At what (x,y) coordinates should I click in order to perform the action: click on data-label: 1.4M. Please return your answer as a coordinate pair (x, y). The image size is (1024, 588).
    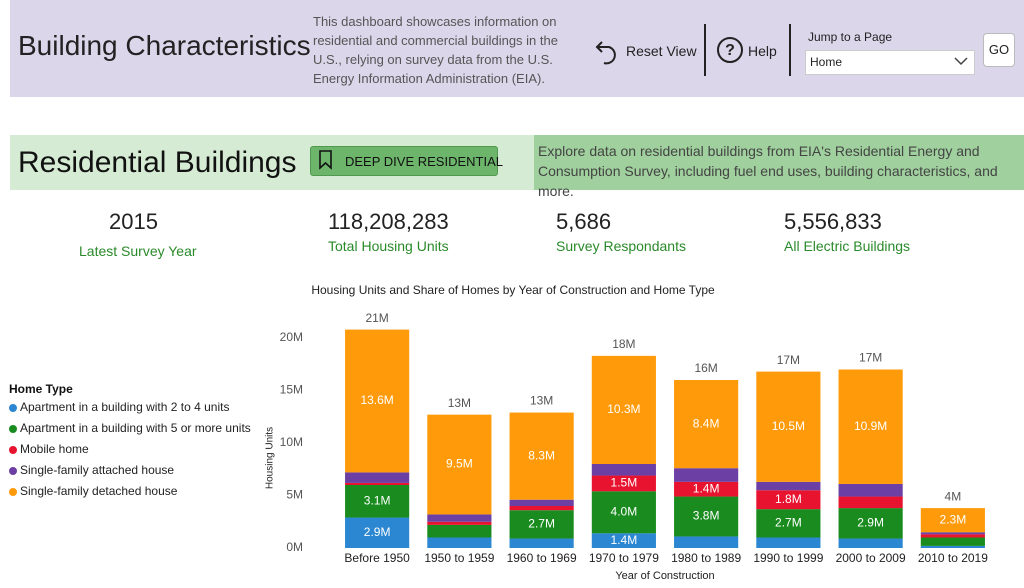
    Looking at the image, I should click on (706, 488).